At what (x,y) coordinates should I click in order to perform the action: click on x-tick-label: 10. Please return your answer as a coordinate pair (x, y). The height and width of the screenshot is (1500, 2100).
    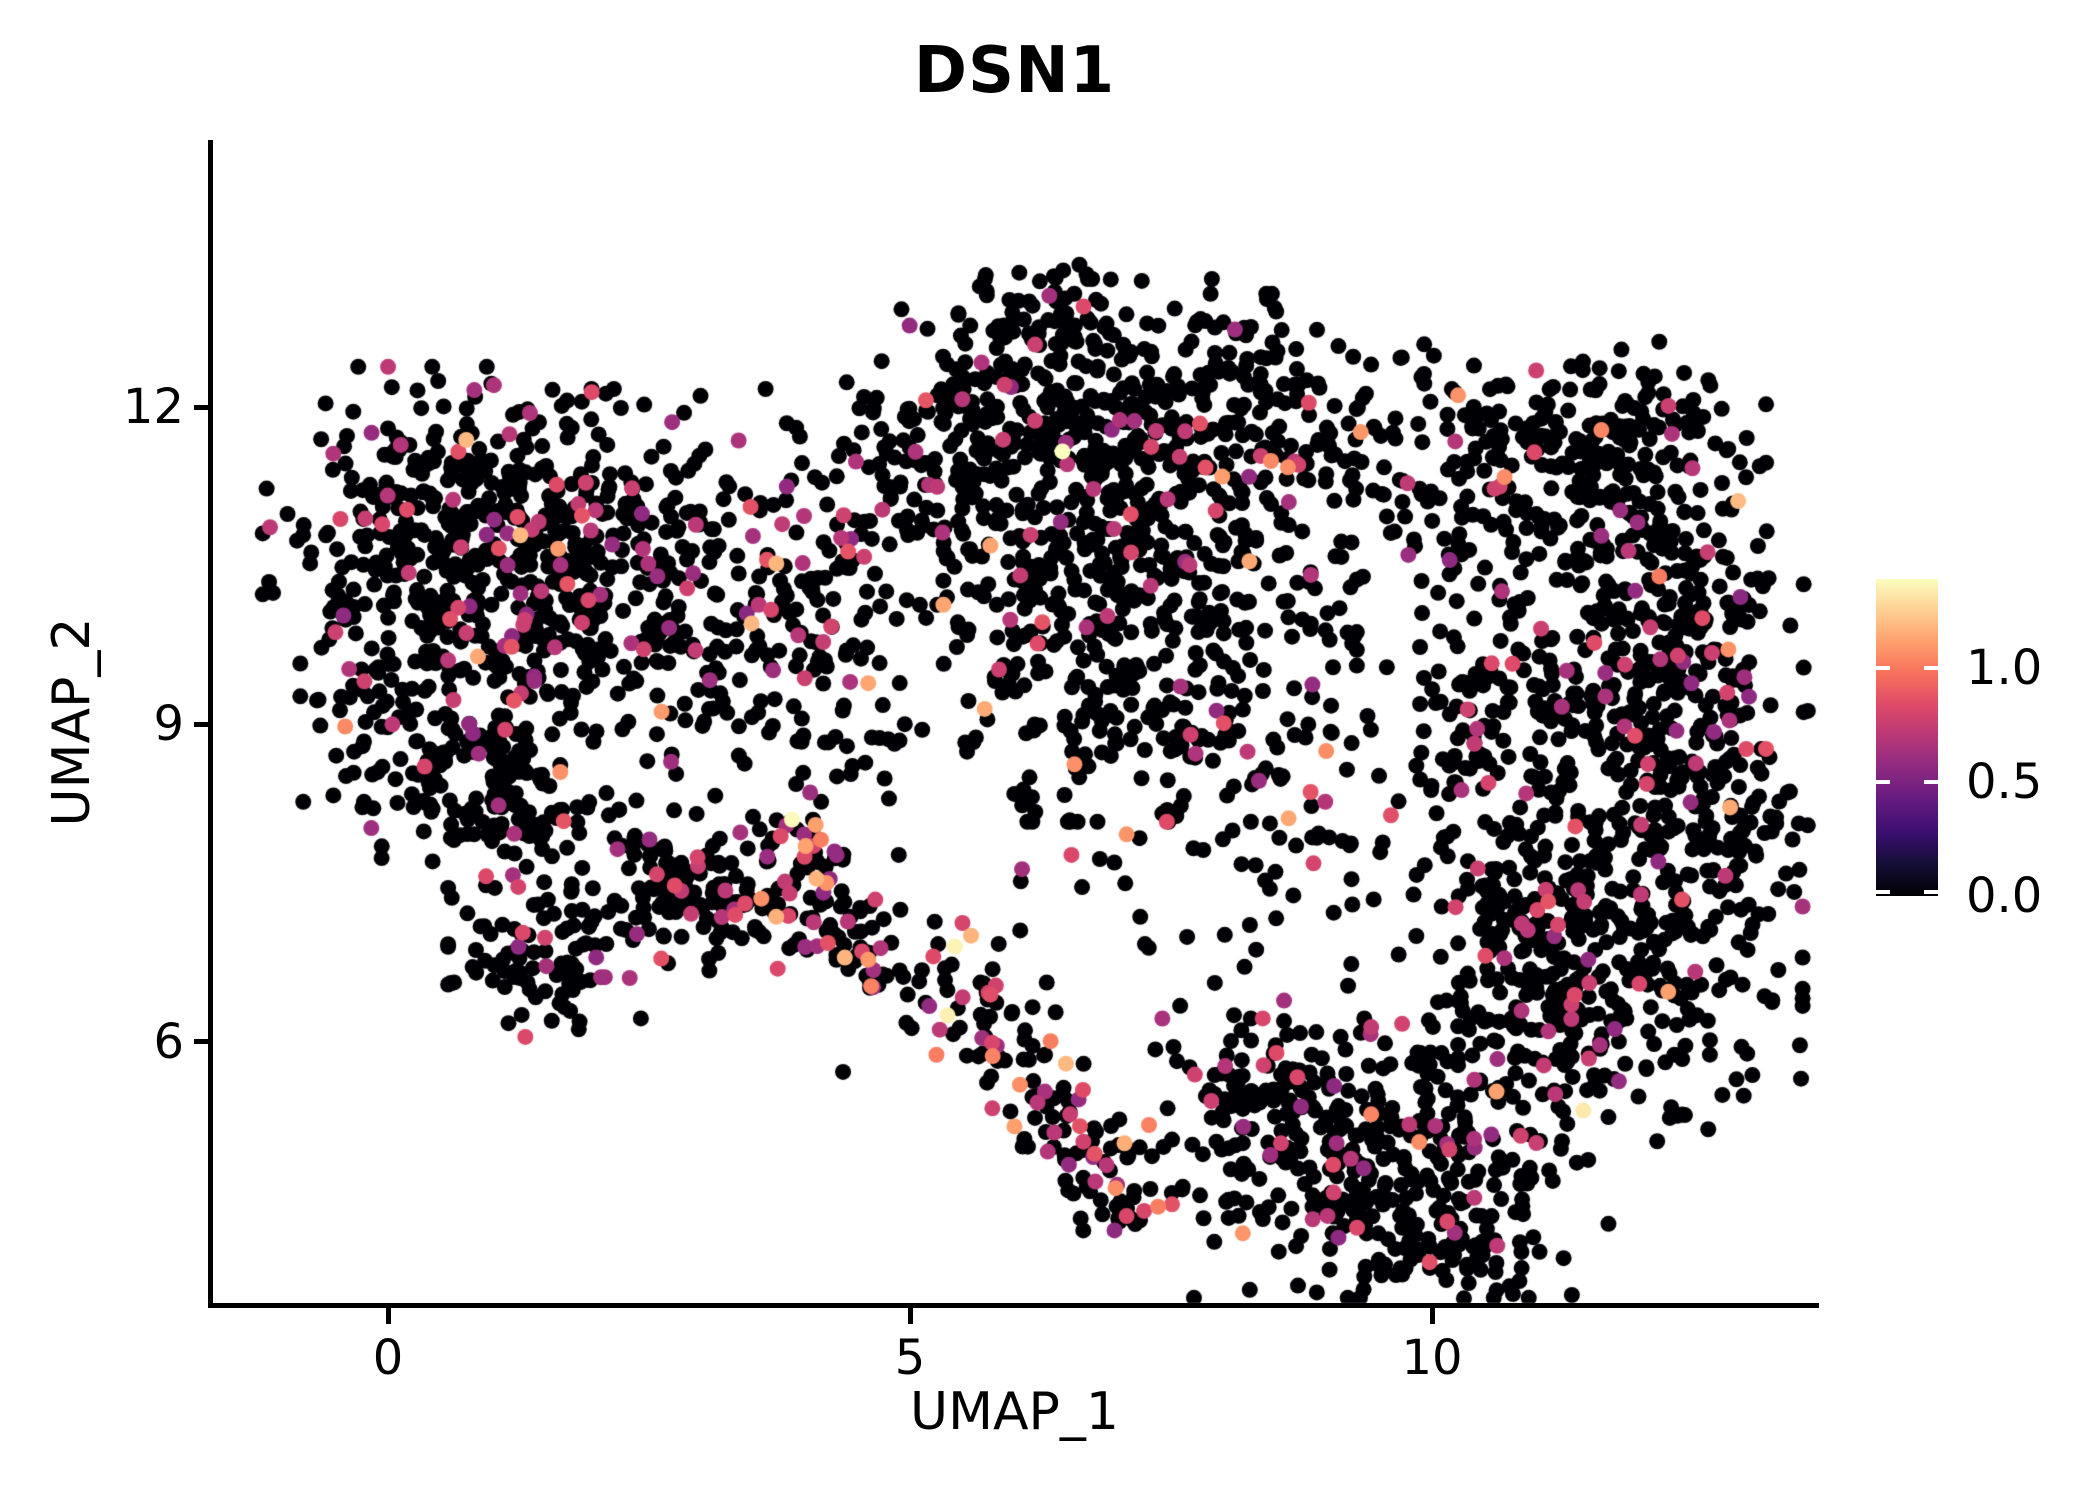
    Looking at the image, I should click on (1432, 1358).